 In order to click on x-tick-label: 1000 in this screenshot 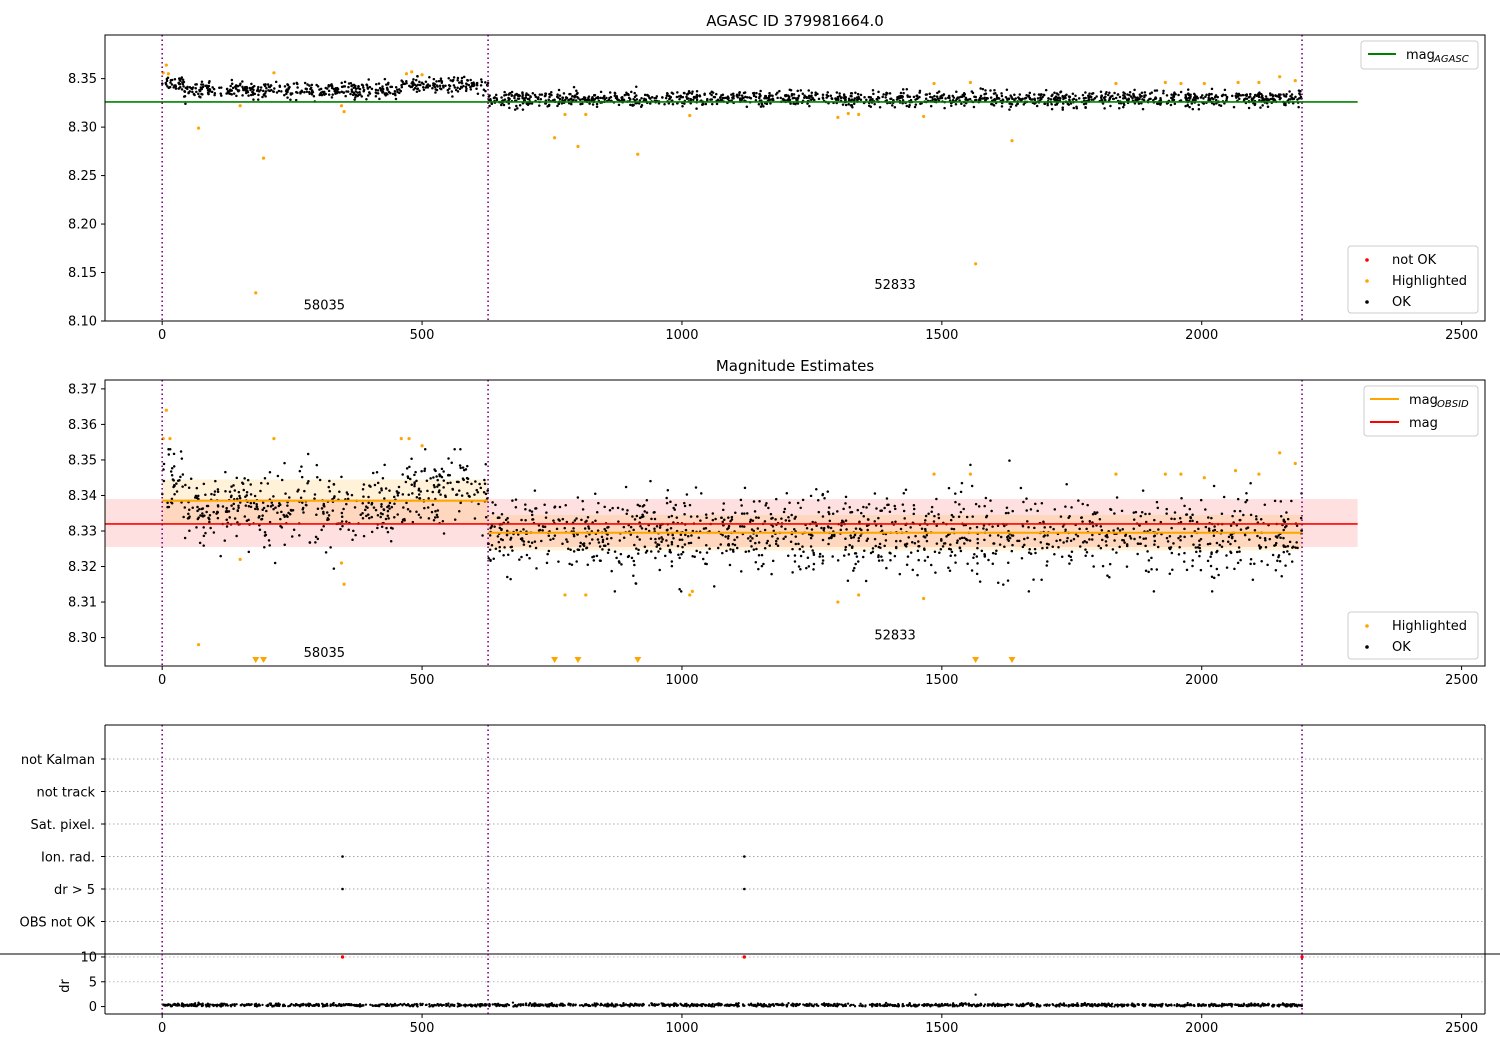, I will do `click(681, 680)`.